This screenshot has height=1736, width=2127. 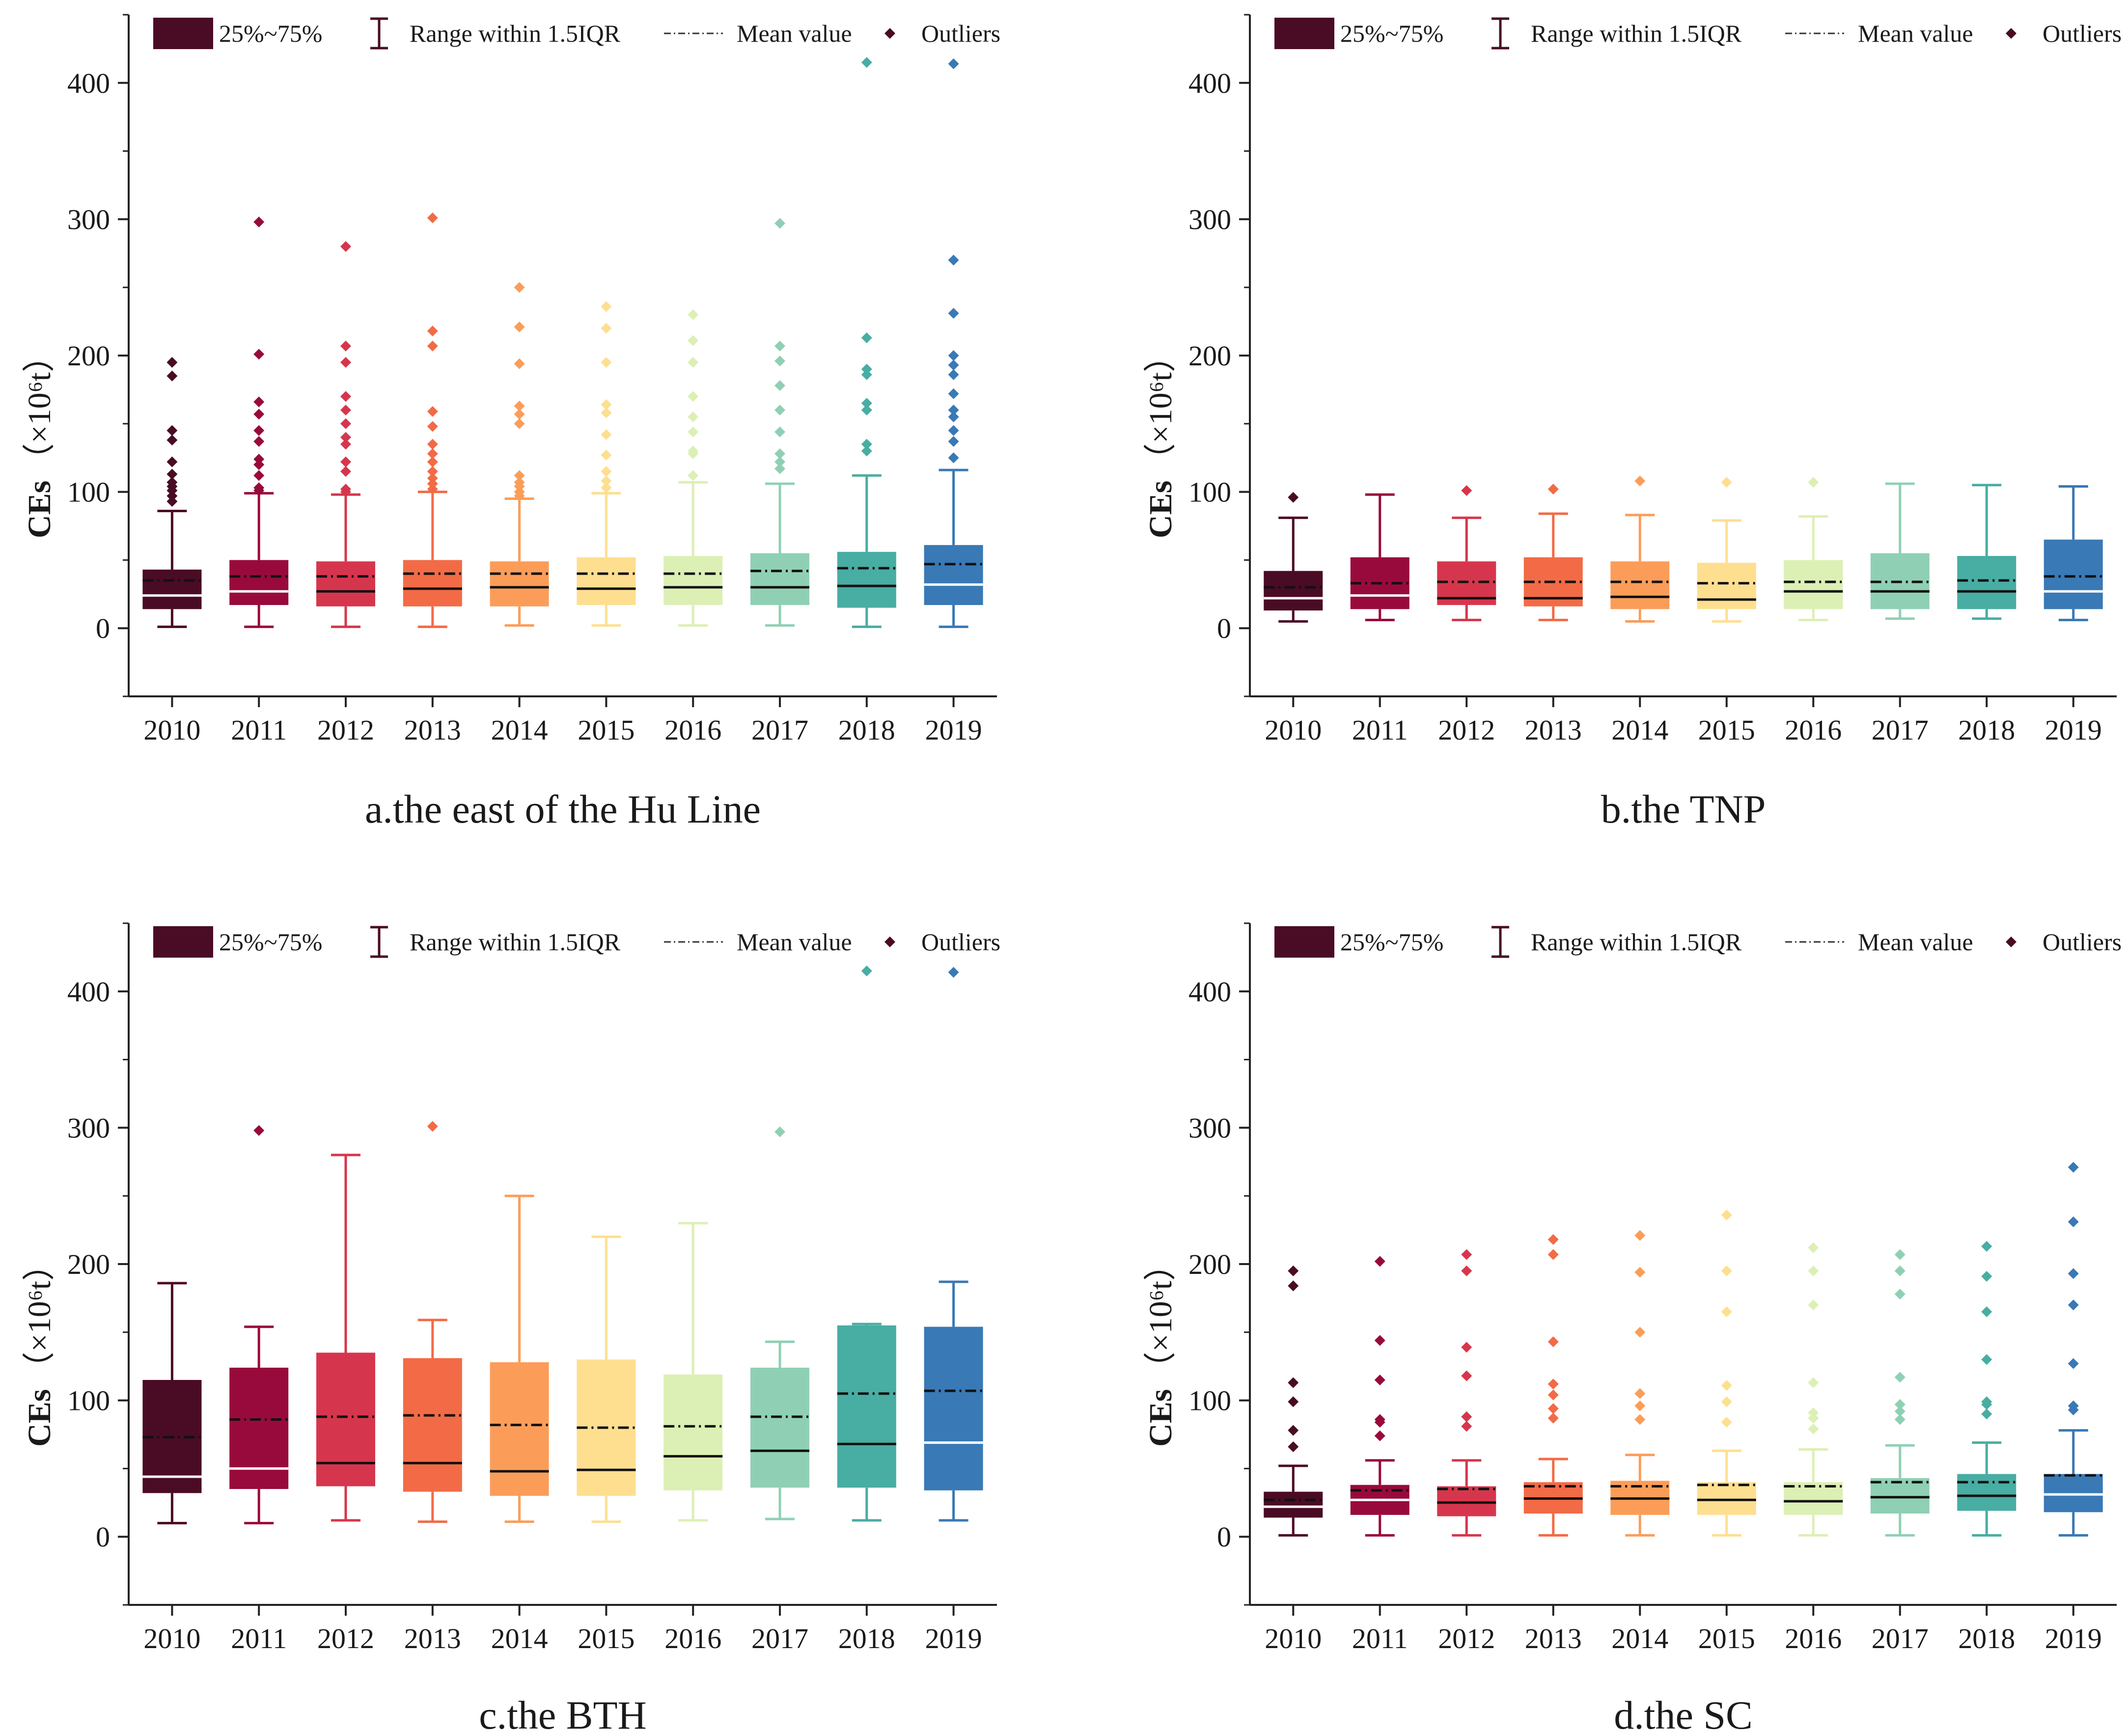 What do you see at coordinates (270, 942) in the screenshot?
I see `legend-box-label: 25%~75%` at bounding box center [270, 942].